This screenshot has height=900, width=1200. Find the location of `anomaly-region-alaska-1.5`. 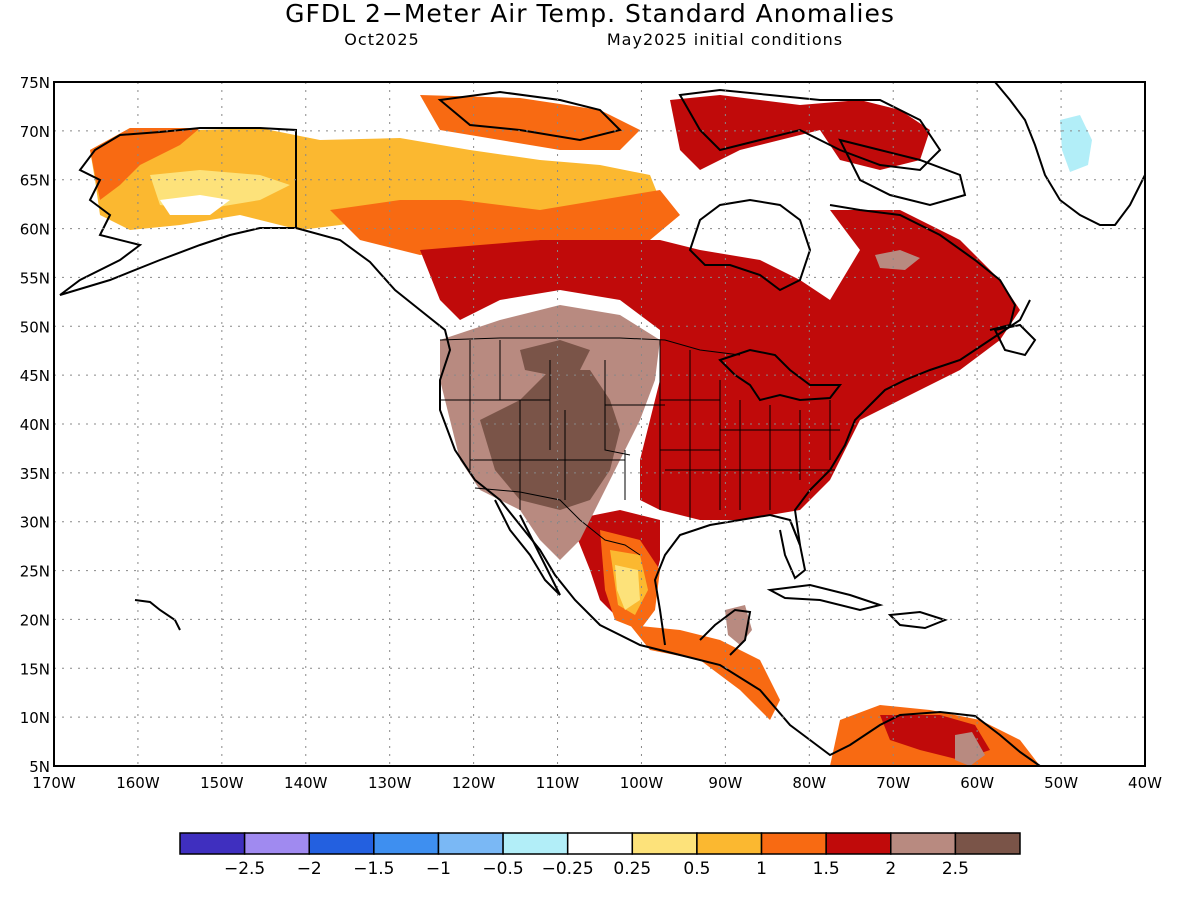

anomaly-region-alaska-1.5 is located at coordinates (145, 164).